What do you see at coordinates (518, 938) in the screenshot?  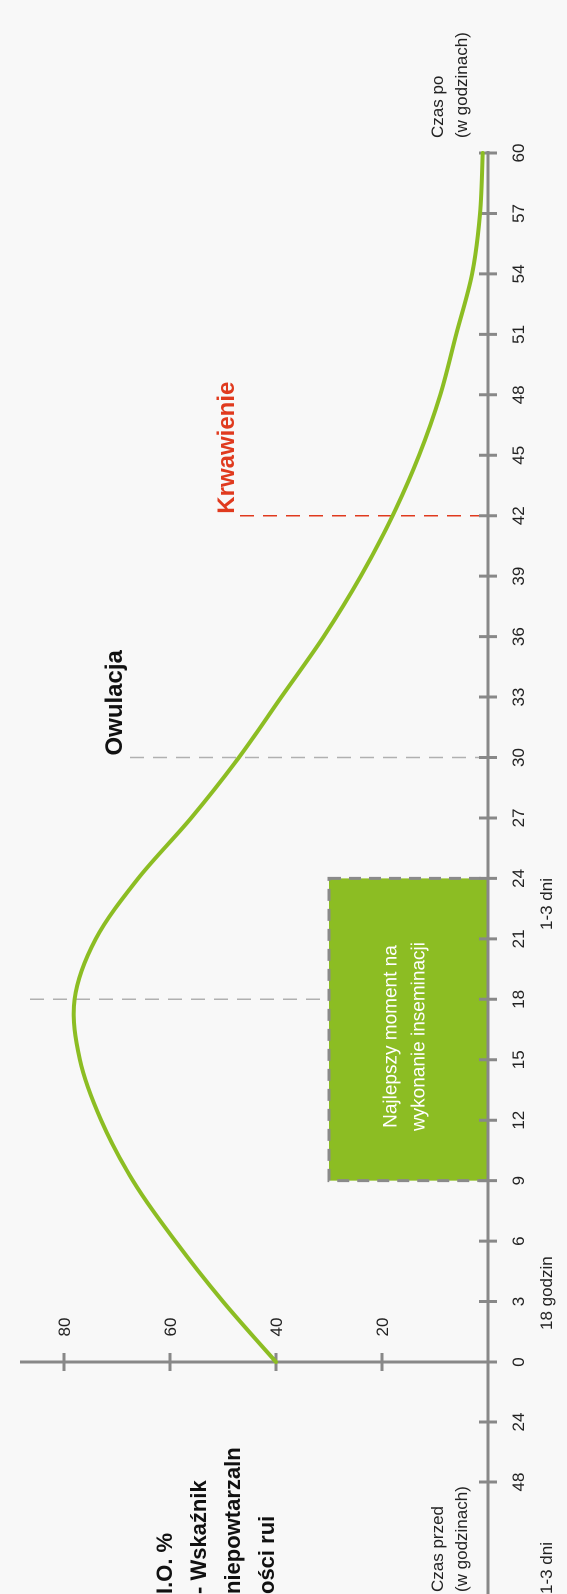 I see `time-tick-label: 21` at bounding box center [518, 938].